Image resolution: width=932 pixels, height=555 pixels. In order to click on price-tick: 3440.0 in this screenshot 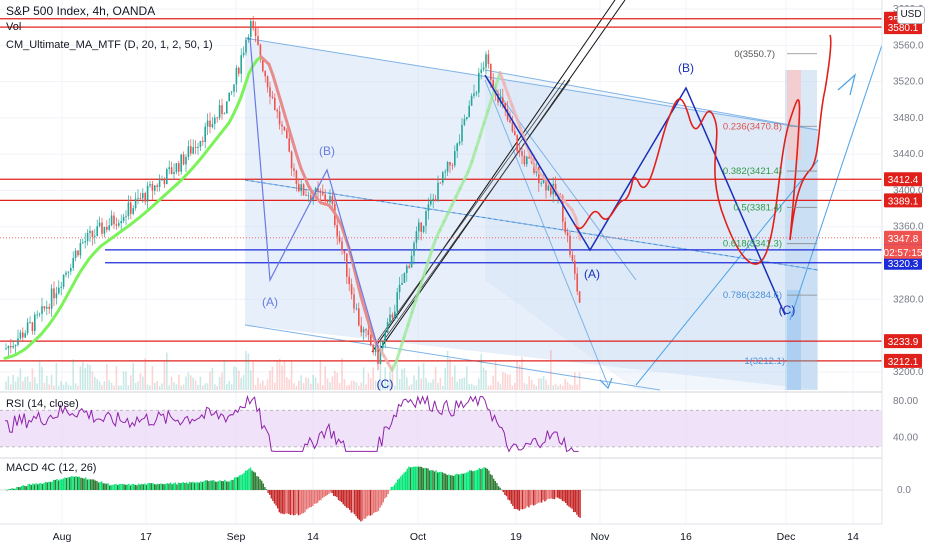, I will do `click(908, 154)`.